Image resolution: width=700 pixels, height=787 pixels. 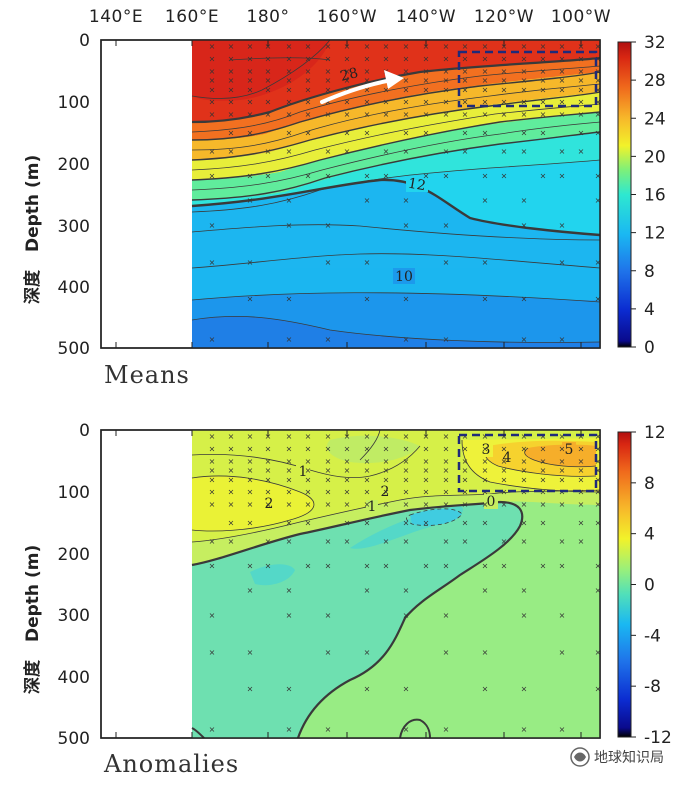 I want to click on anomalies-colorbar-tick-label: -4, so click(x=652, y=636).